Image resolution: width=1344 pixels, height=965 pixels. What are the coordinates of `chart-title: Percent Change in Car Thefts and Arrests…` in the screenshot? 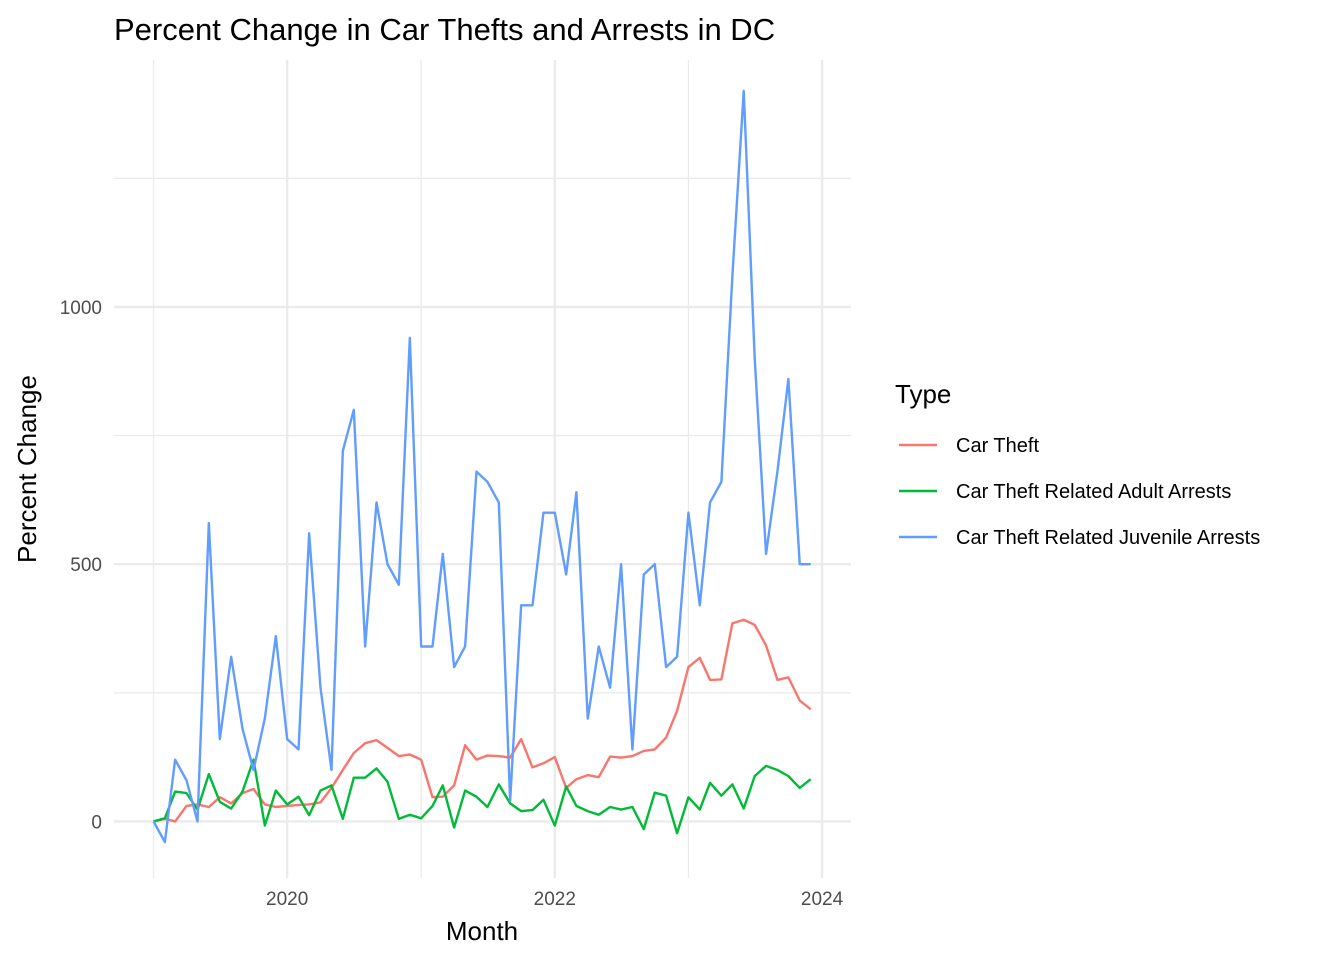 It's located at (444, 29).